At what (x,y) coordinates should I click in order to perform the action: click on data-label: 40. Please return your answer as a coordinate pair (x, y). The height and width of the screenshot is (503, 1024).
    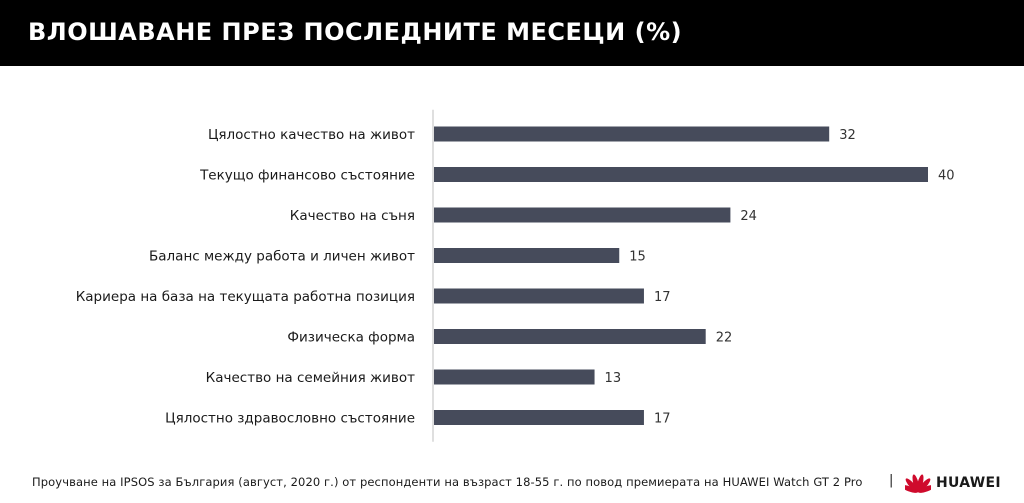
    Looking at the image, I should click on (946, 176).